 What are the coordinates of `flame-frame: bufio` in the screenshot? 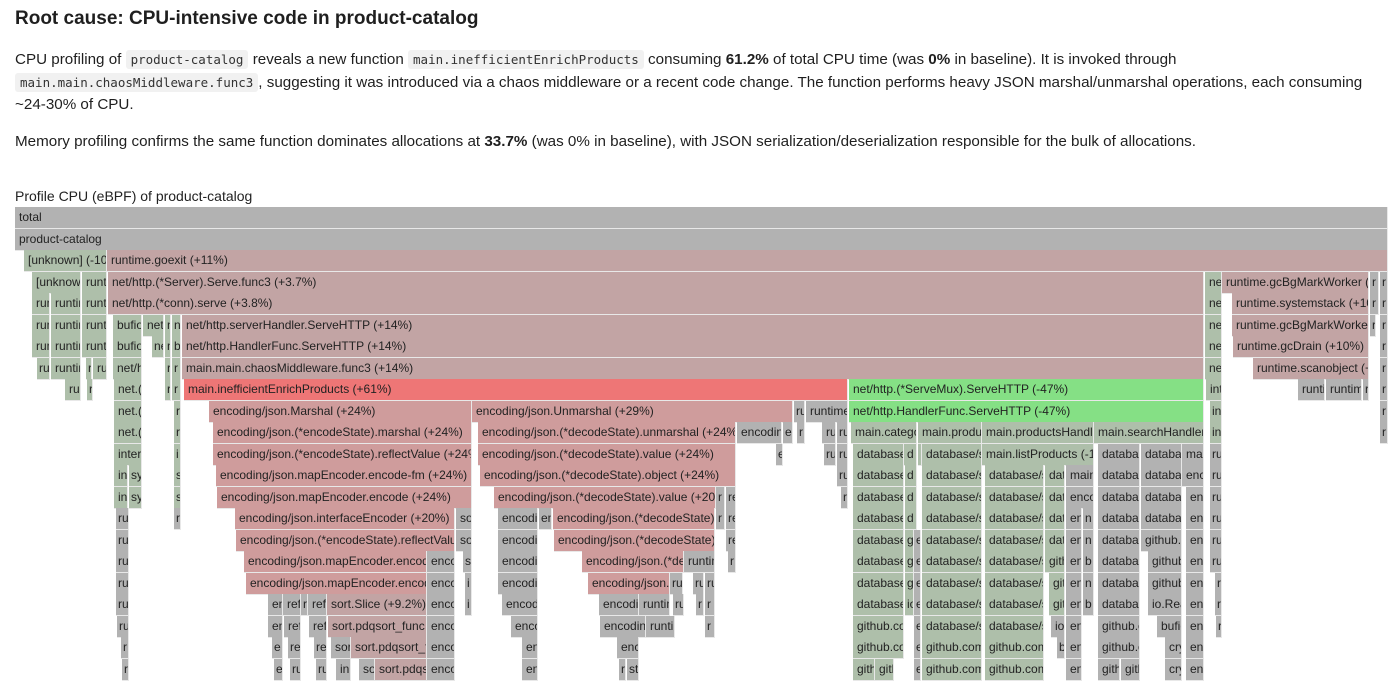 It's located at (127, 326).